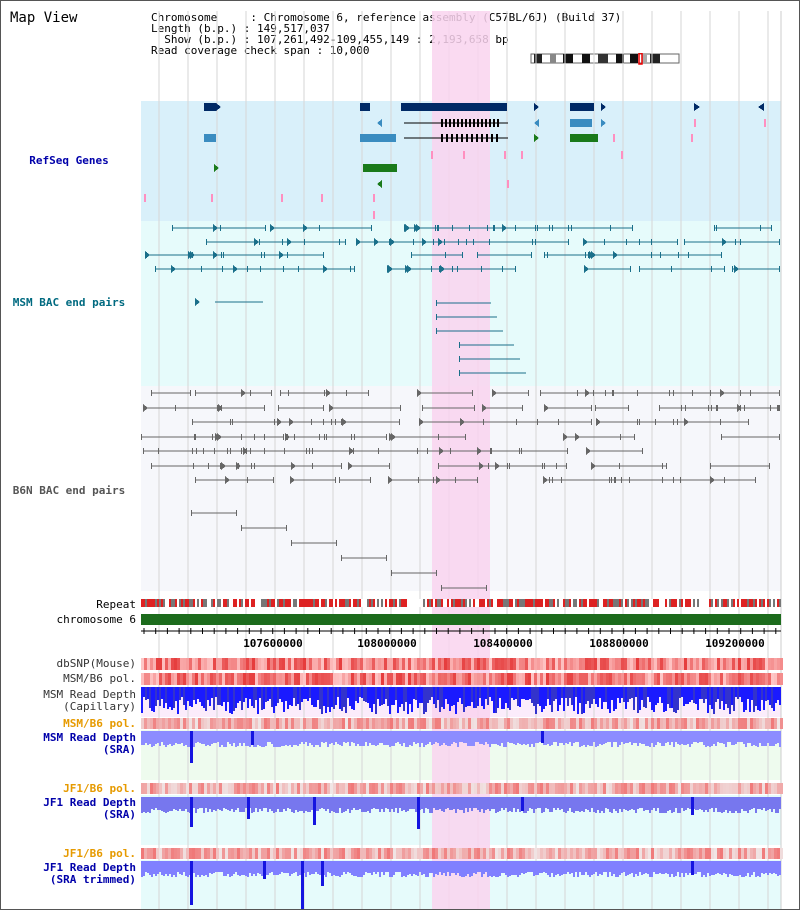 The height and width of the screenshot is (910, 800). Describe the element at coordinates (606, 59) in the screenshot. I see `chromosome-ideogram` at that location.